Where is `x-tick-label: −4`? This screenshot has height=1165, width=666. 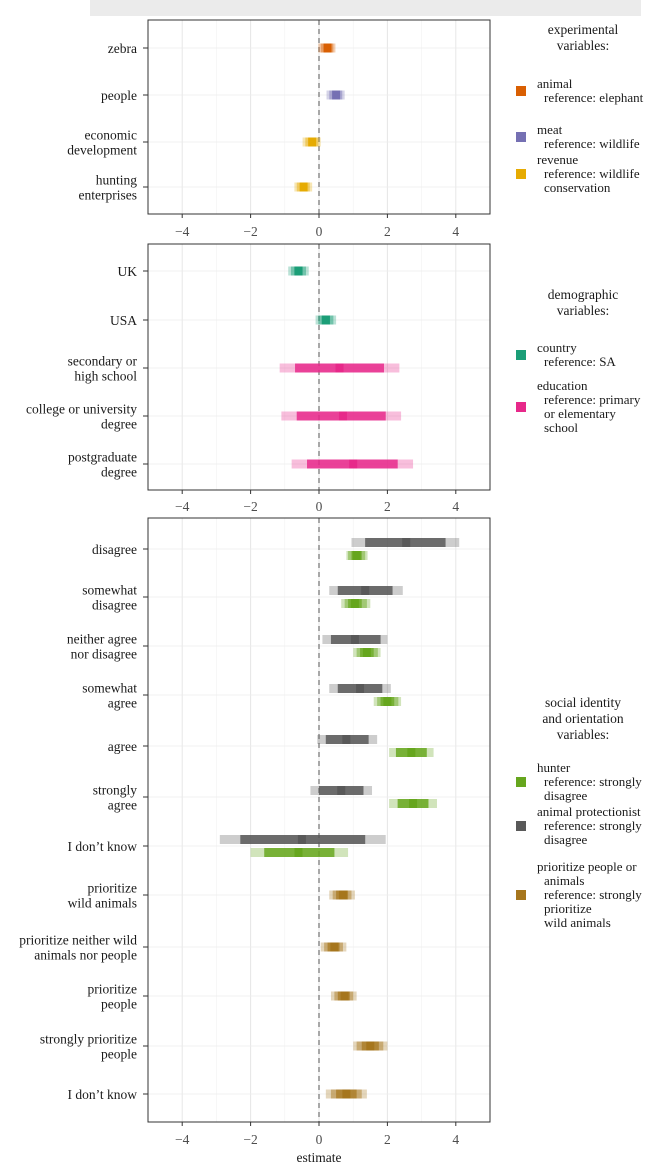 x-tick-label: −4 is located at coordinates (182, 1139).